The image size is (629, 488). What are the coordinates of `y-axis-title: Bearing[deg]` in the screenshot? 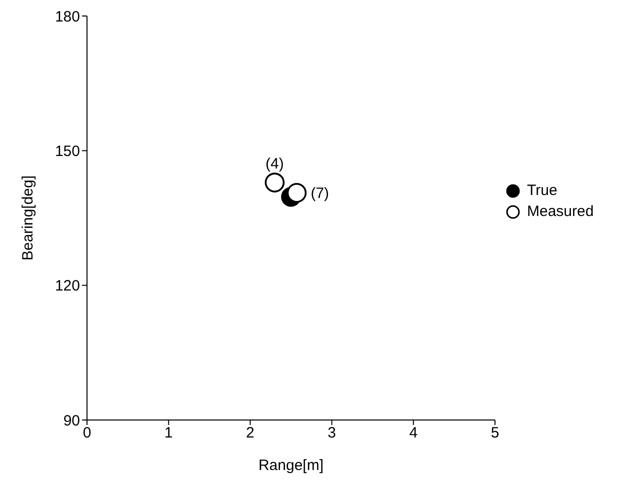 It's located at (27, 218).